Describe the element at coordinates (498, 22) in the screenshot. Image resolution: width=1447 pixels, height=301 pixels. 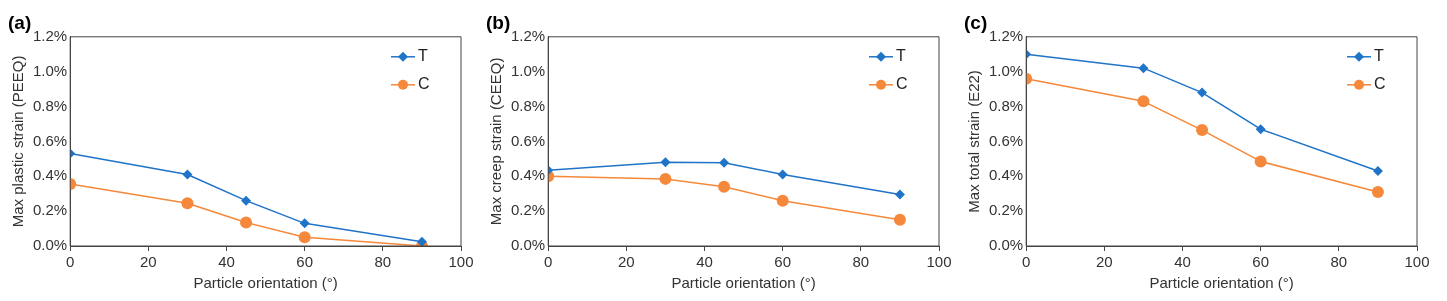
I see `chart-title: (b)` at that location.